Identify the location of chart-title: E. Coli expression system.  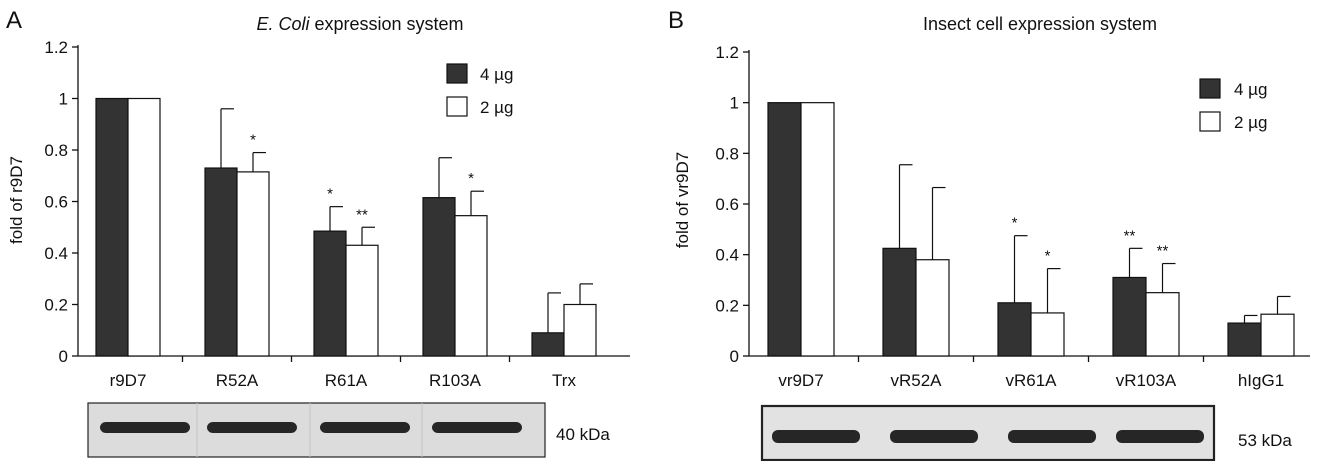
(359, 24).